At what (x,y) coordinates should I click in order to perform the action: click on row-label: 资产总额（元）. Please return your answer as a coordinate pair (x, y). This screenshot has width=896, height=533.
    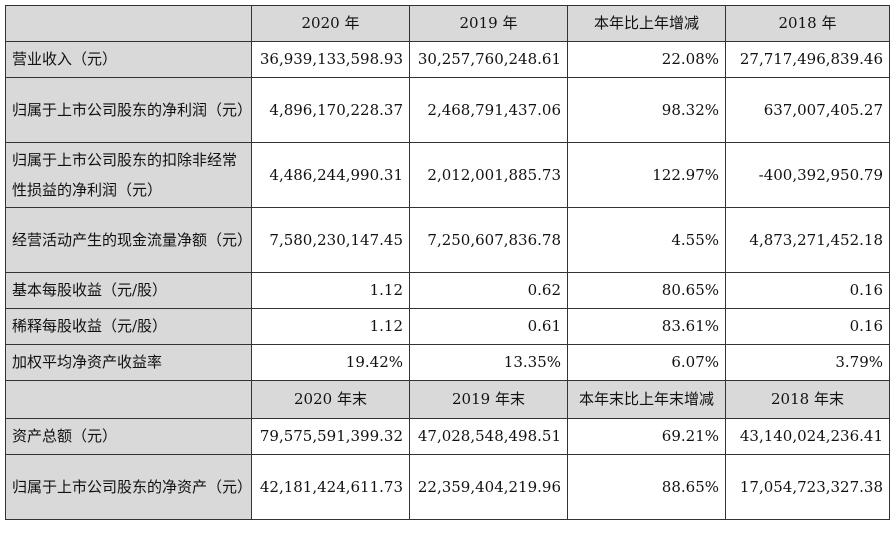
    Looking at the image, I should click on (128, 436).